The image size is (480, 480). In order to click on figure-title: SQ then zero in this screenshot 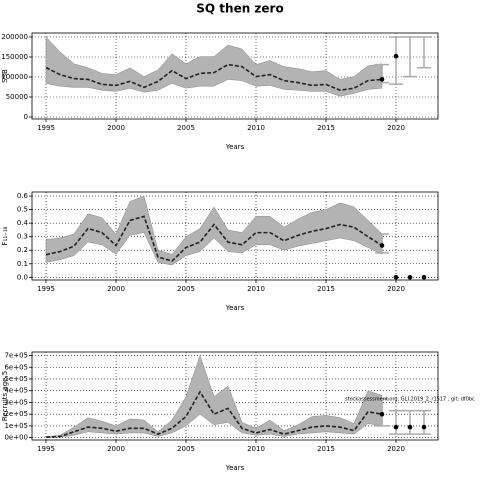, I will do `click(239, 9)`.